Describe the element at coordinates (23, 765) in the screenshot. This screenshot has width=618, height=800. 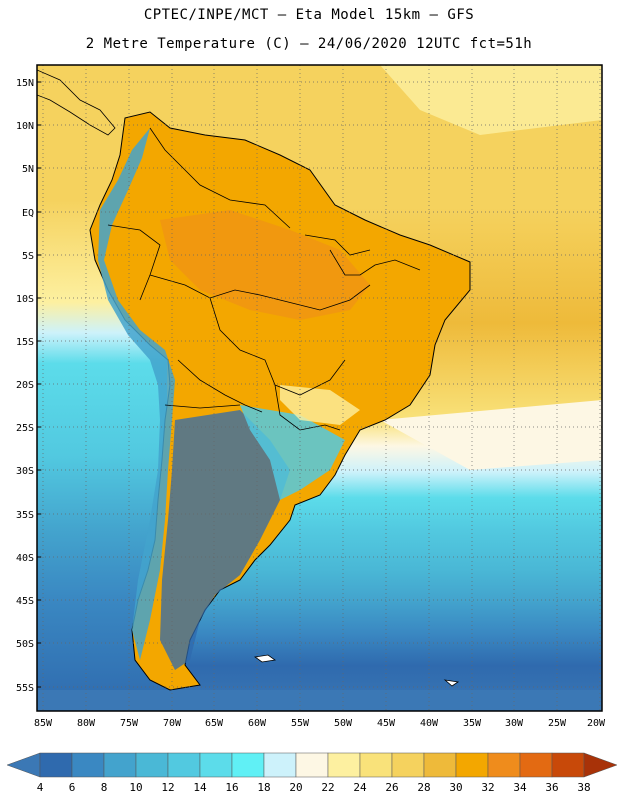
I see `colorbar-arrow-low` at that location.